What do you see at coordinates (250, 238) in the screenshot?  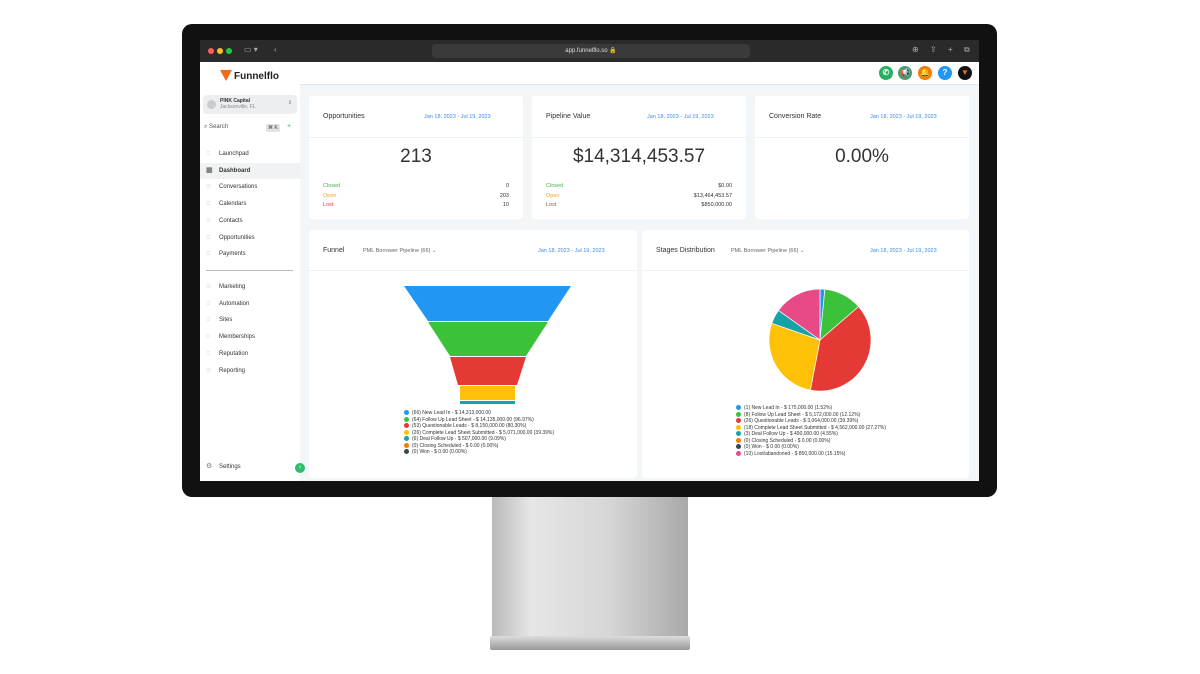 I see `sidebar-item-opportunities: ◌ Opportunities` at bounding box center [250, 238].